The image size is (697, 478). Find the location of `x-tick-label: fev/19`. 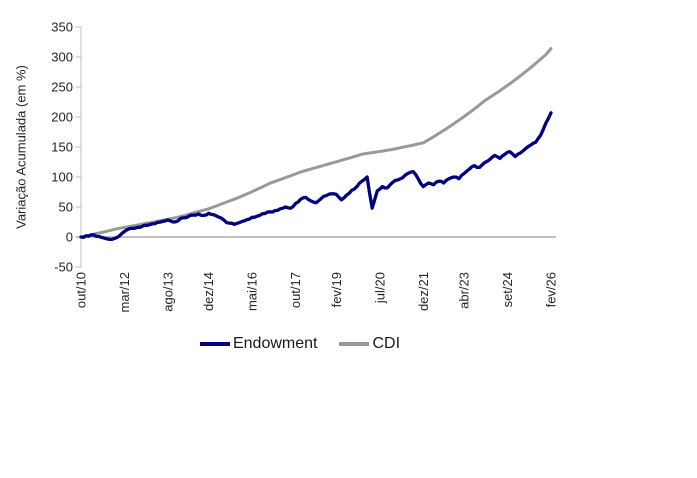

x-tick-label: fev/19 is located at coordinates (336, 289).